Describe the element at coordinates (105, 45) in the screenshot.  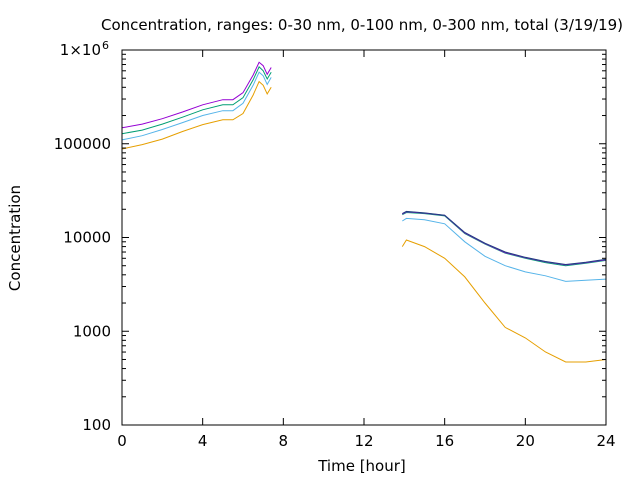
I see `y-tick-exponent: 6` at that location.